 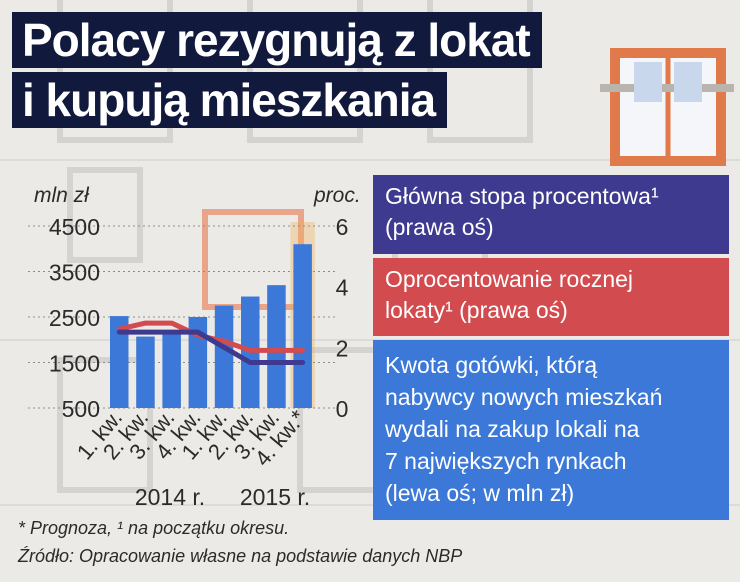 I want to click on legend-cash-amount-line-1: Kwota gotówki, którą, so click(x=491, y=365).